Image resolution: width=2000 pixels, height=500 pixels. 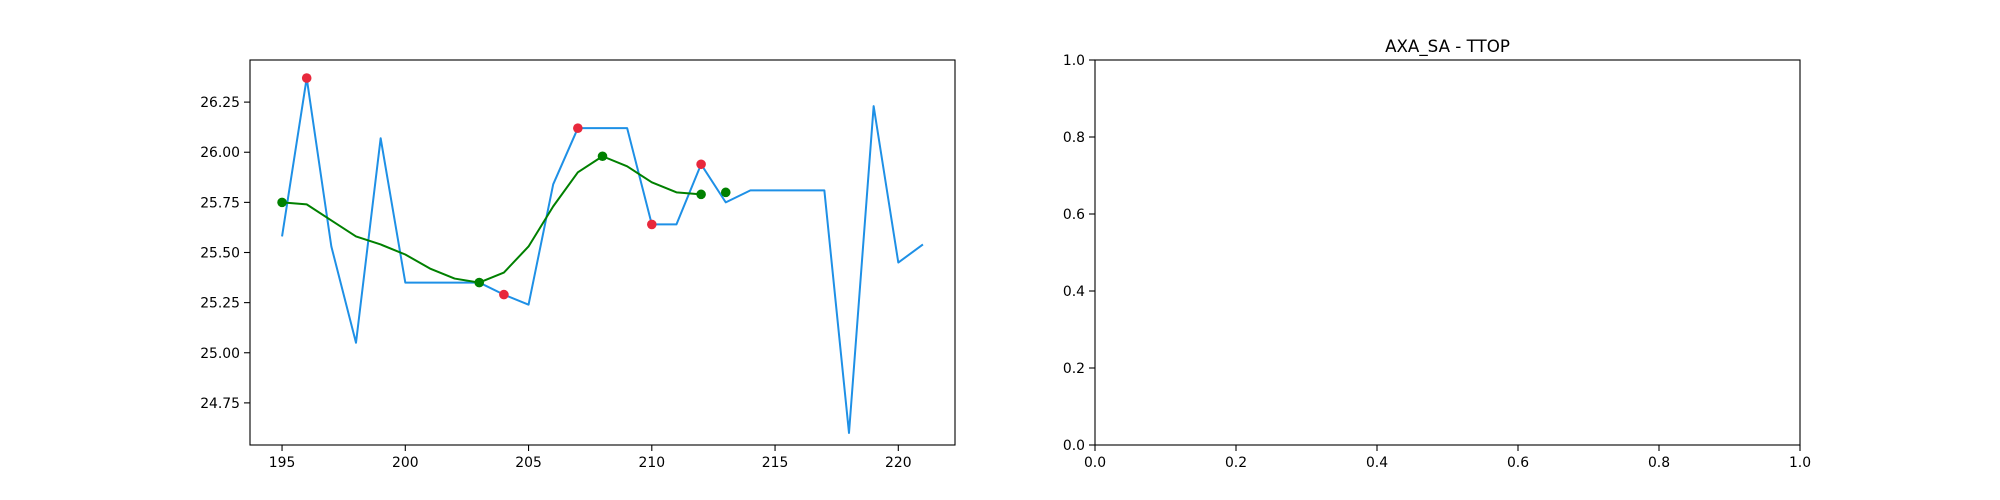 I want to click on y-tick-label: 0.0, so click(x=1074, y=446).